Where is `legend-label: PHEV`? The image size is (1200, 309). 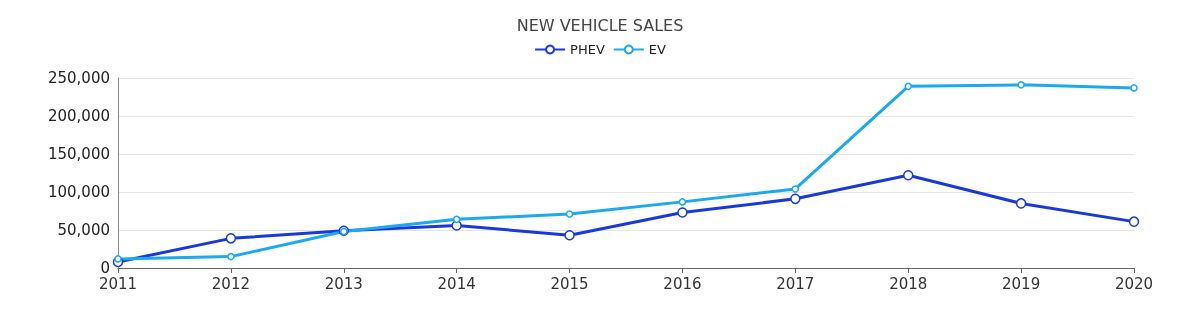
legend-label: PHEV is located at coordinates (587, 49).